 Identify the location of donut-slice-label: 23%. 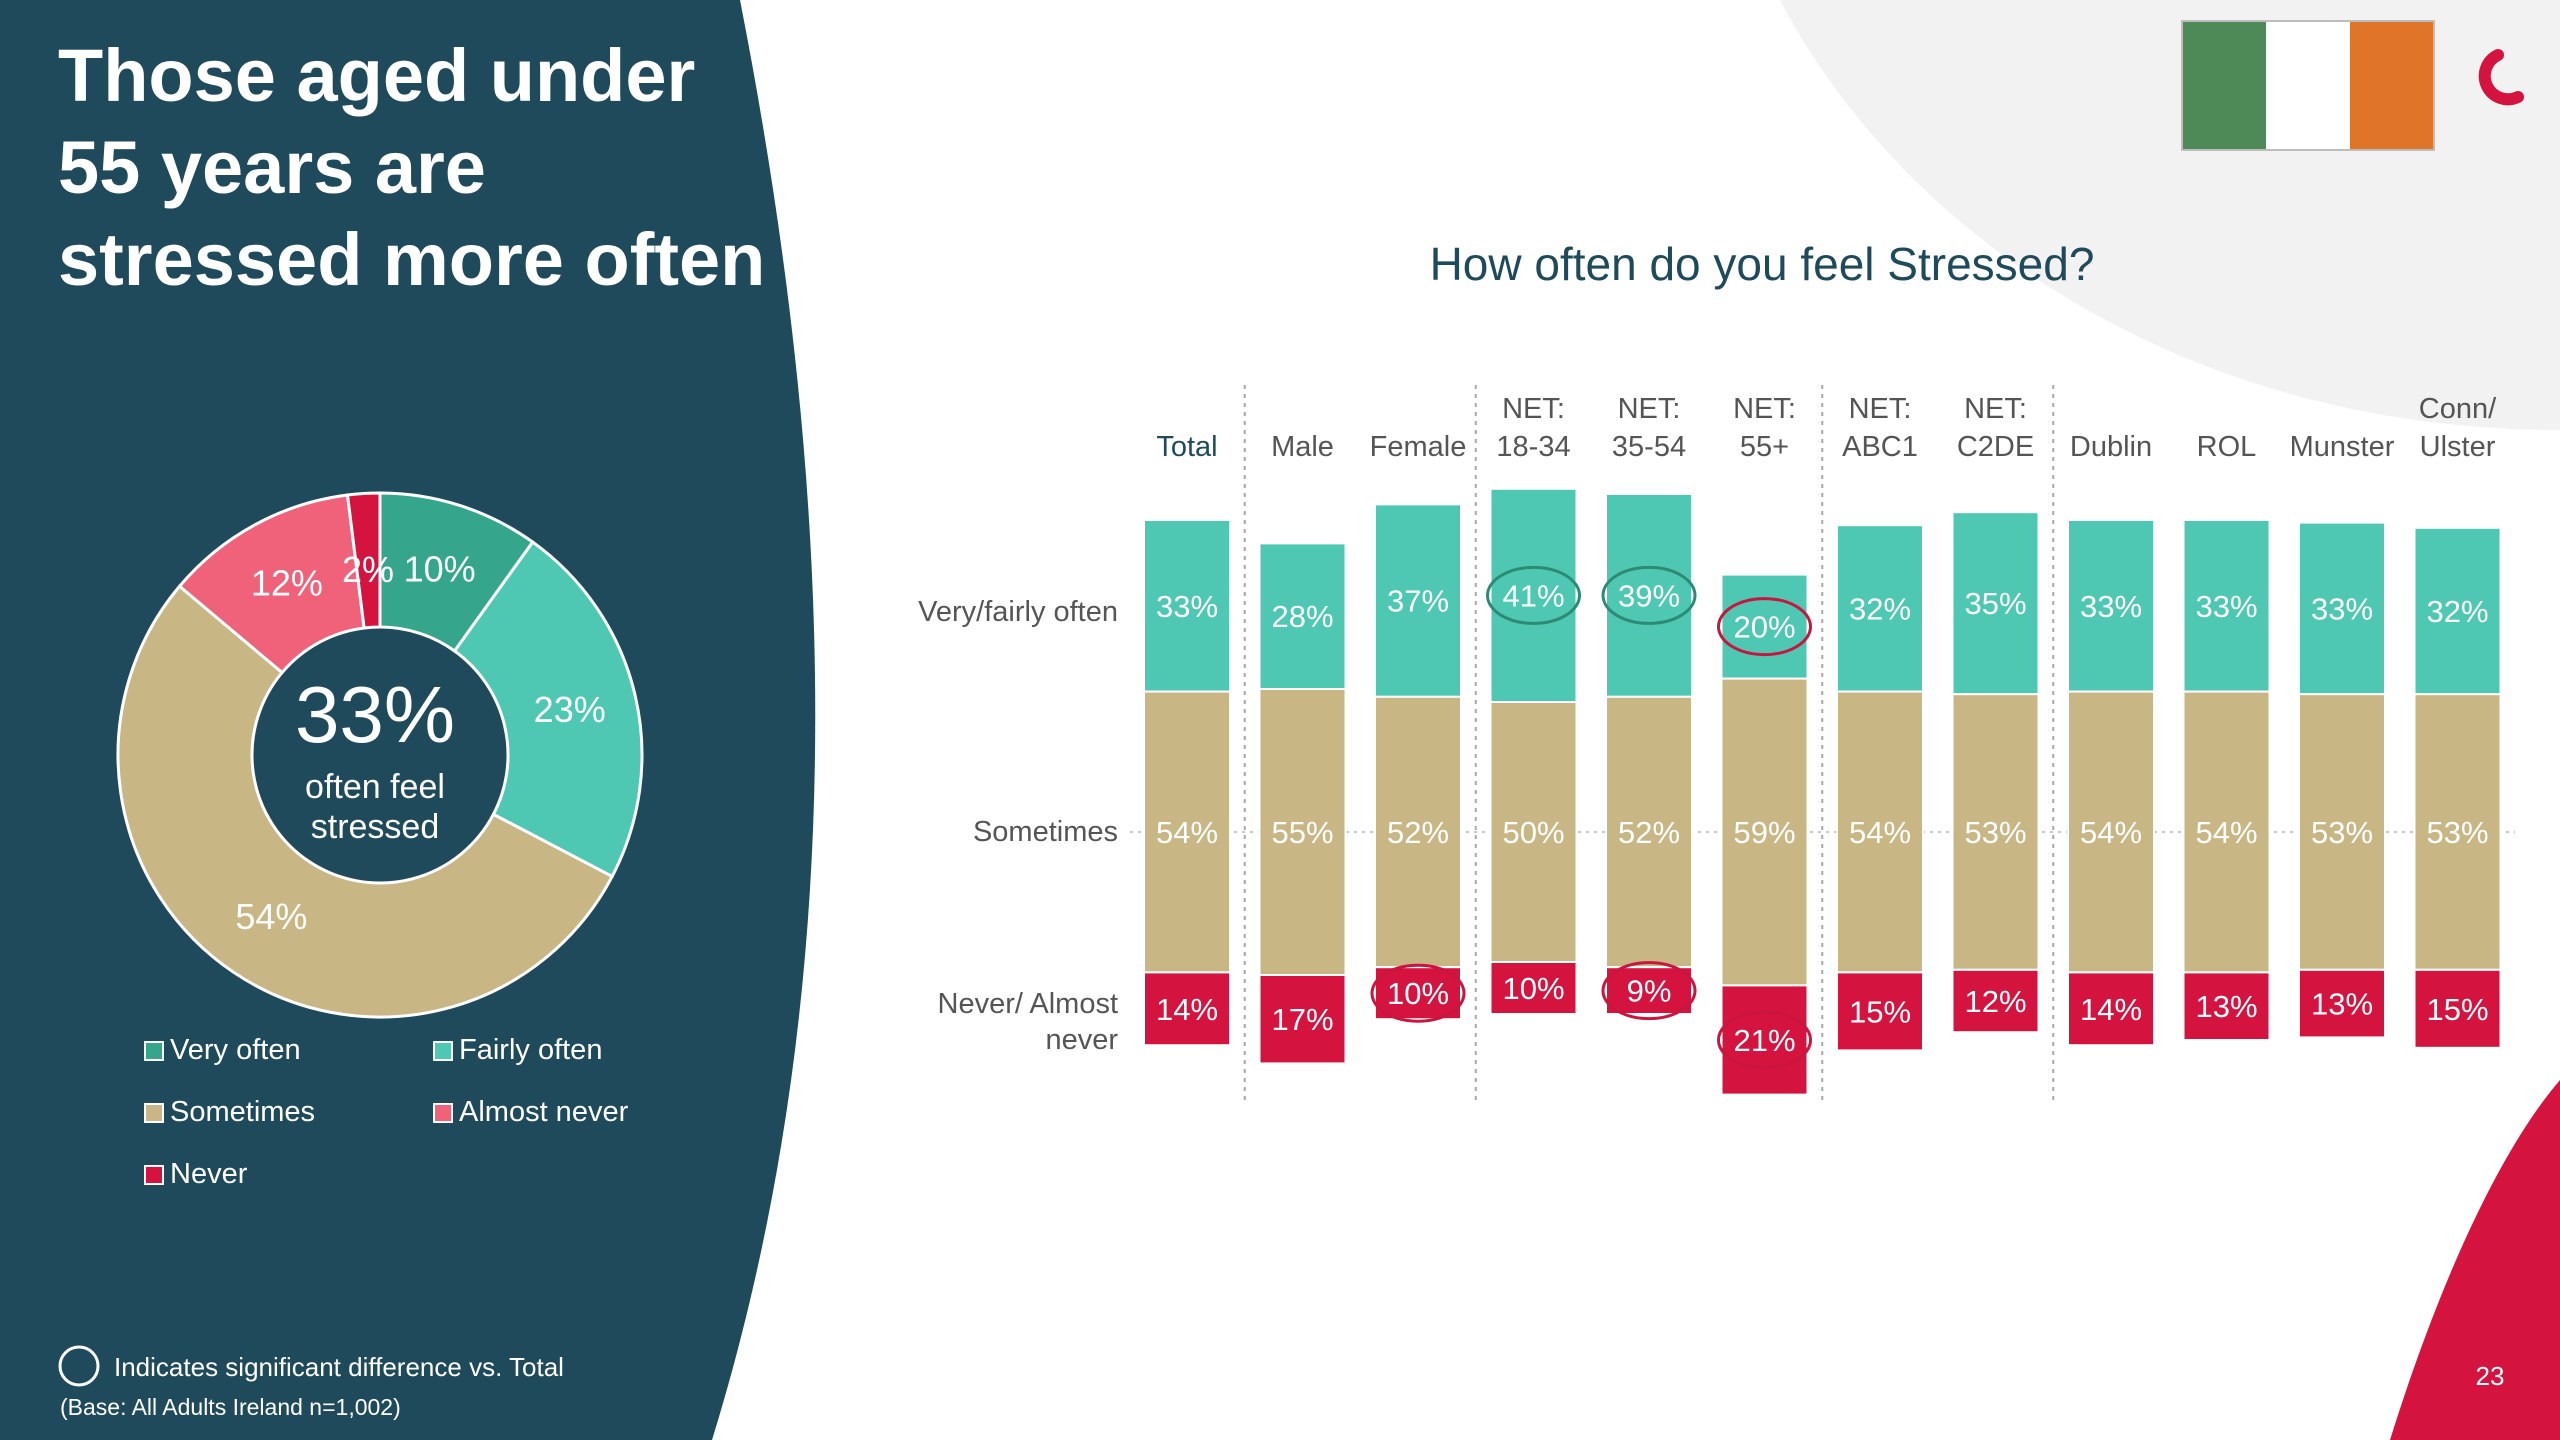
(570, 709).